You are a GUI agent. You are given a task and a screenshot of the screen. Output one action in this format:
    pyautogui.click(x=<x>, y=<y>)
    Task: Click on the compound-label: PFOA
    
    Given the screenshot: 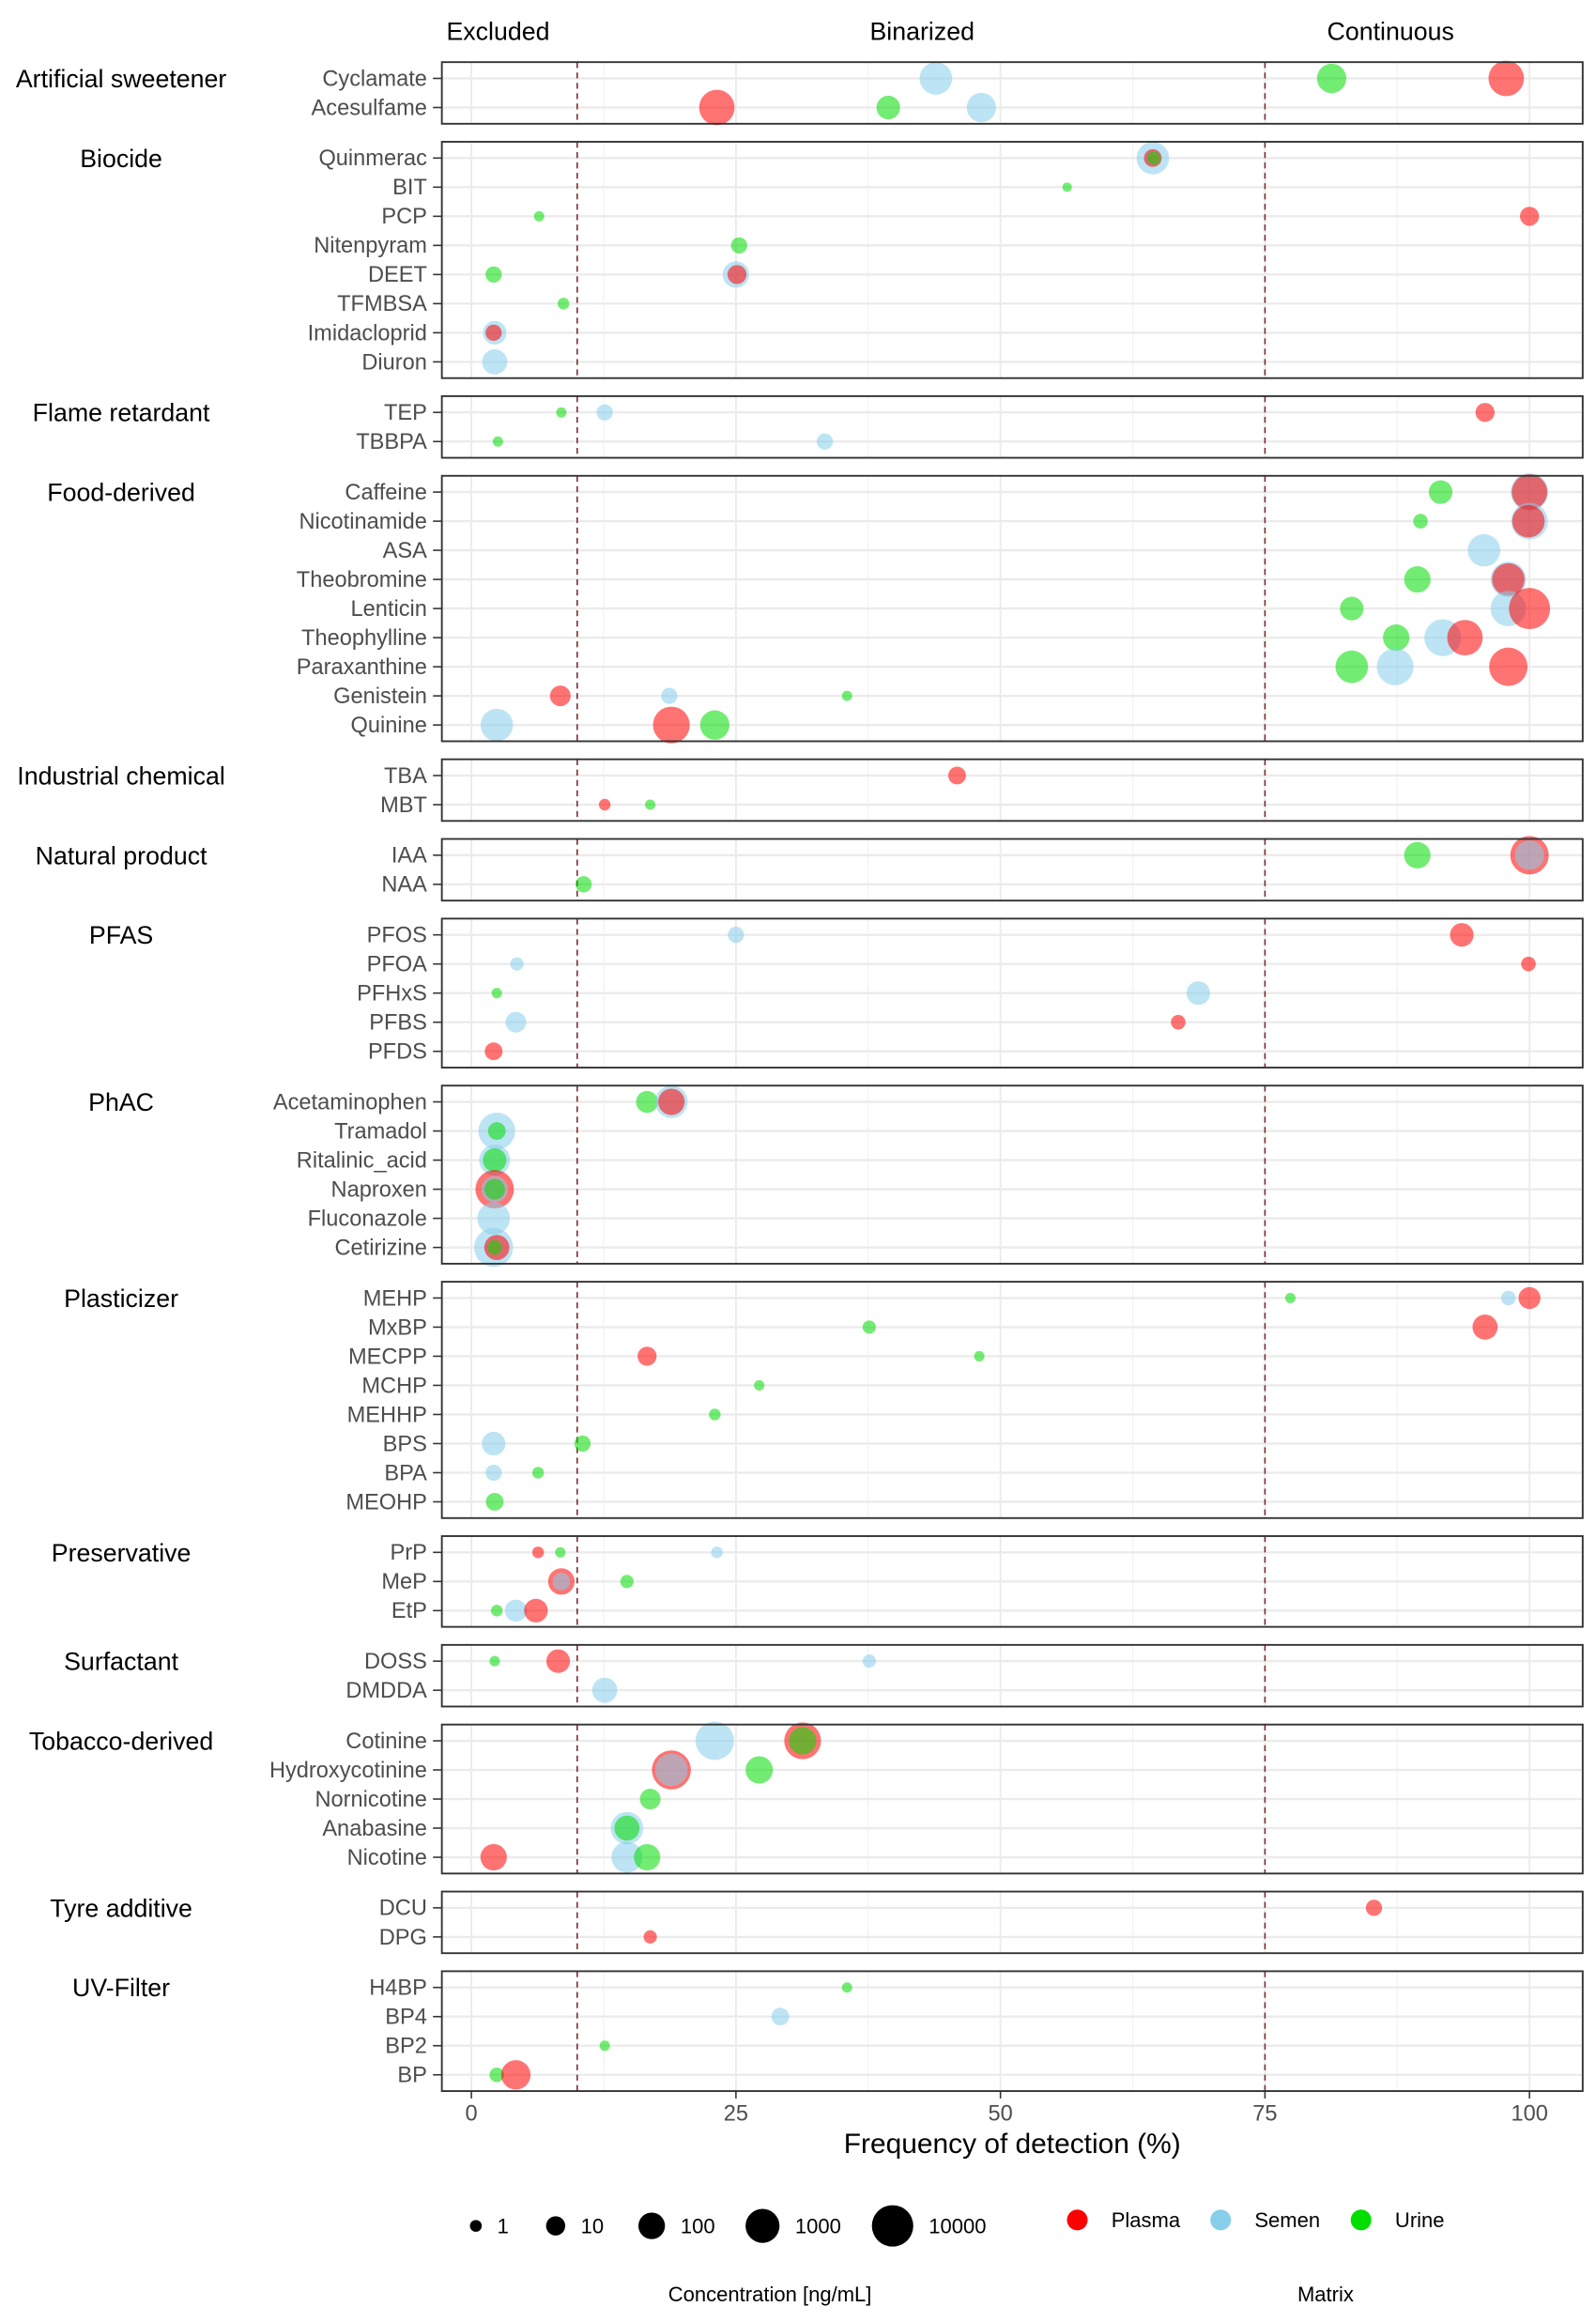 What is the action you would take?
    pyautogui.click(x=398, y=965)
    